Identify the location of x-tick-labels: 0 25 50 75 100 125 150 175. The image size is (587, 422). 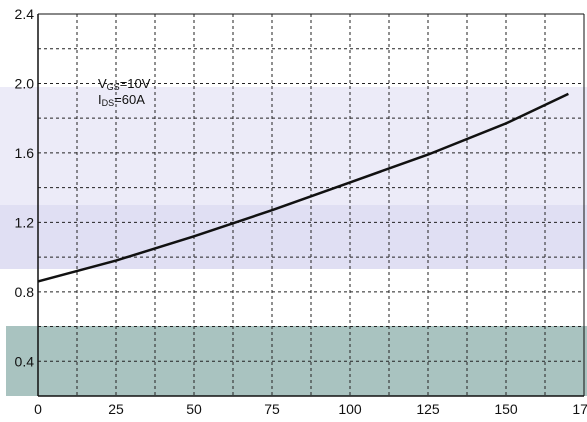
(310, 409).